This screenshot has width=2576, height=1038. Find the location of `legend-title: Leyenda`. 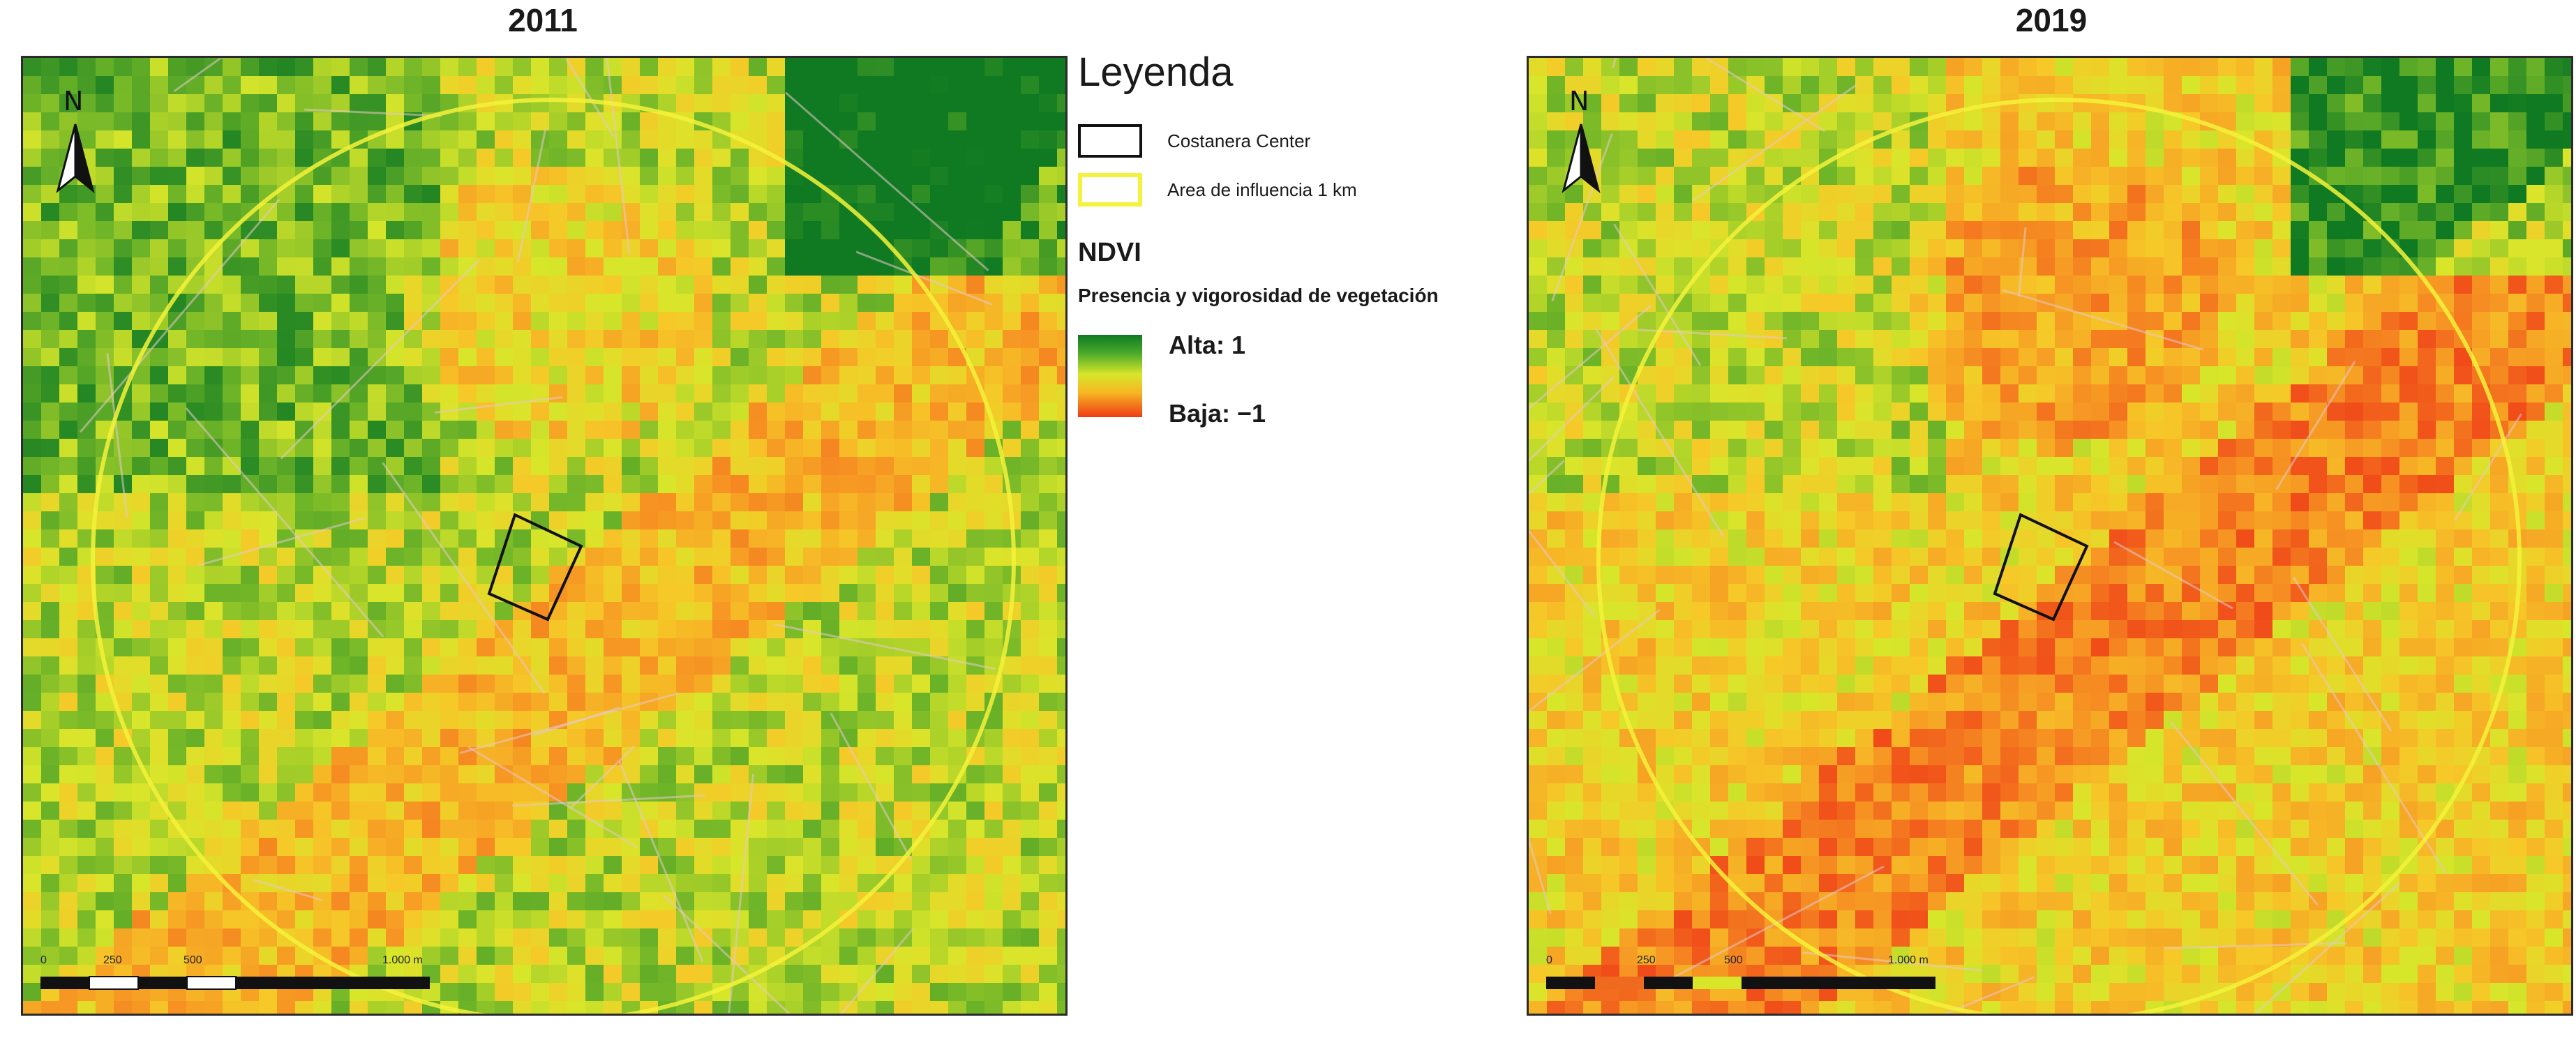

legend-title: Leyenda is located at coordinates (1156, 72).